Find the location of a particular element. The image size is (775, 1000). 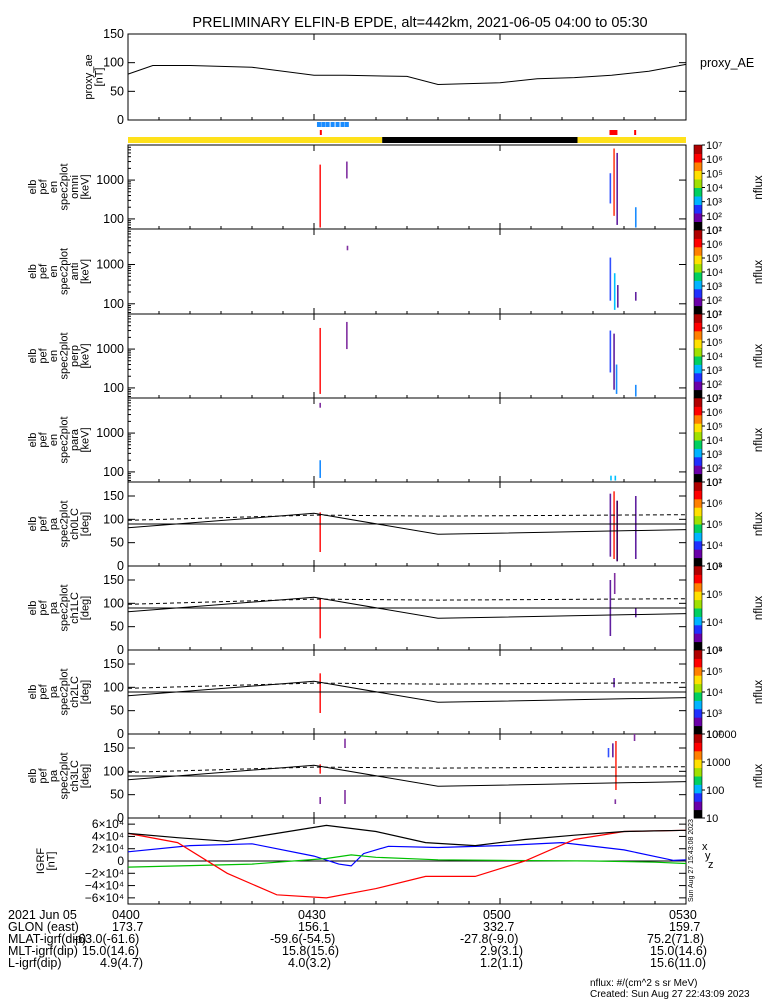

panel-pa-ch3-cbar-title-group: nflux is located at coordinates (759, 776).